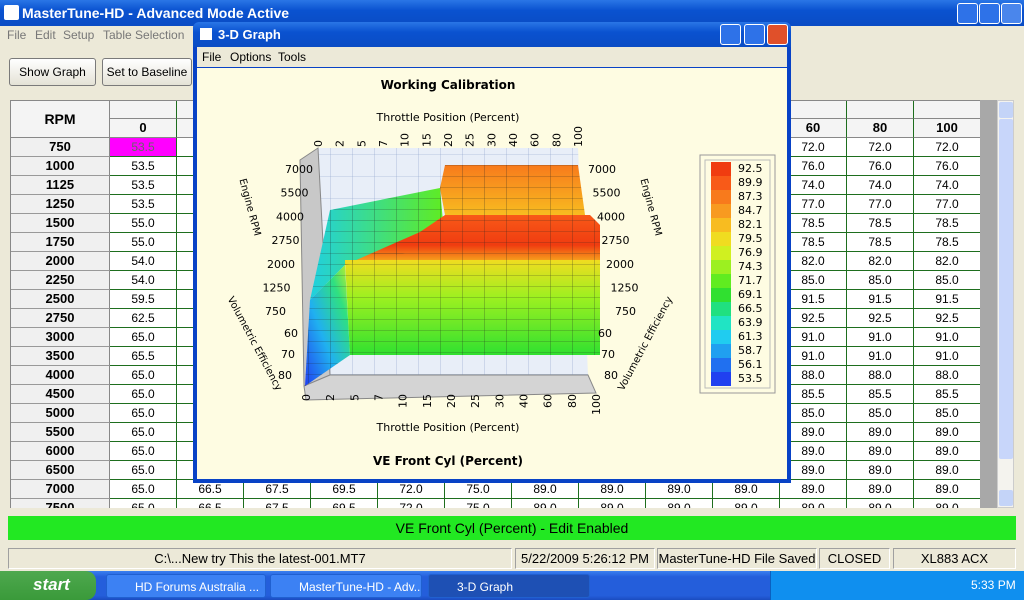 This screenshot has width=1024, height=600. Describe the element at coordinates (1006, 498) in the screenshot. I see `scroll-down` at that location.